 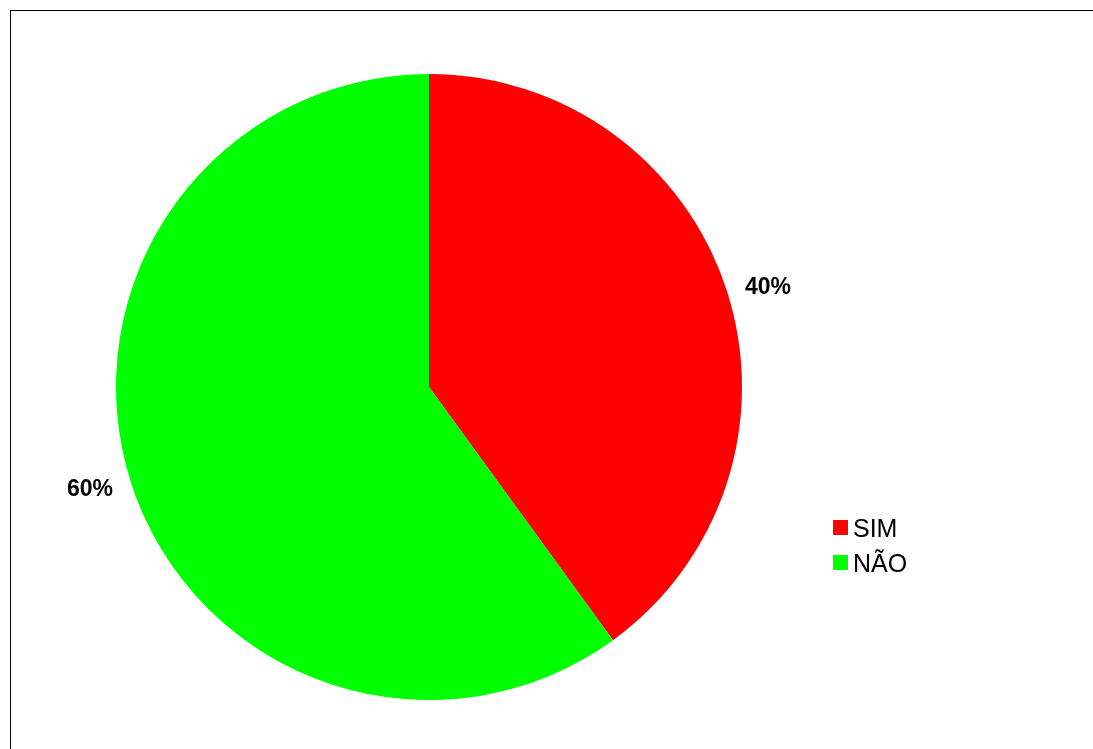 What do you see at coordinates (880, 562) in the screenshot?
I see `legend-label: NÃO` at bounding box center [880, 562].